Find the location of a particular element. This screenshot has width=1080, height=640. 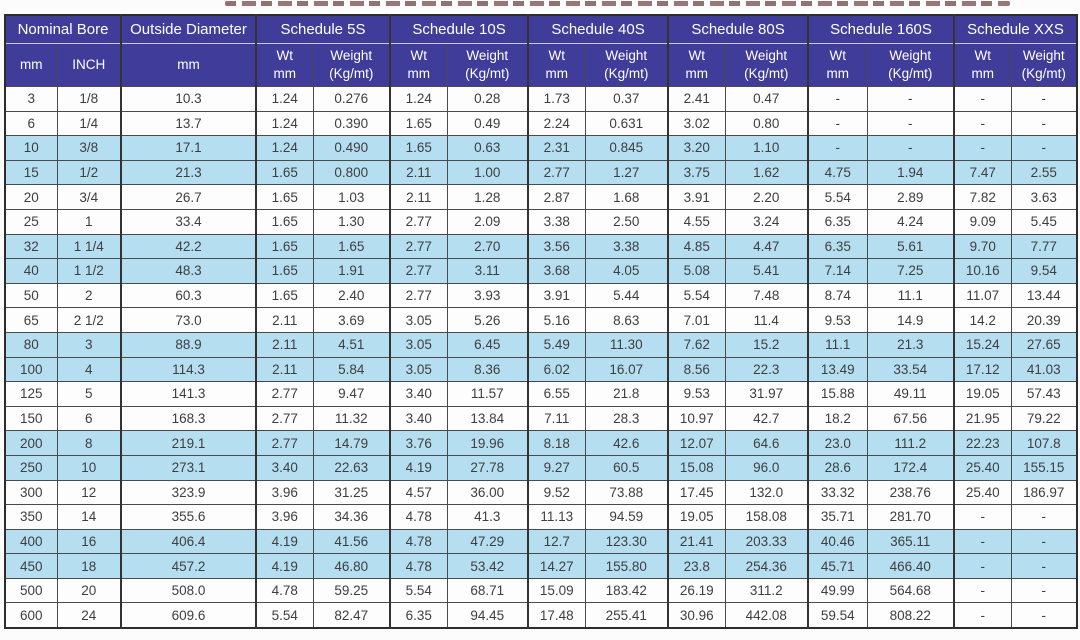

column-group-header: Schedule 80S is located at coordinates (738, 29).